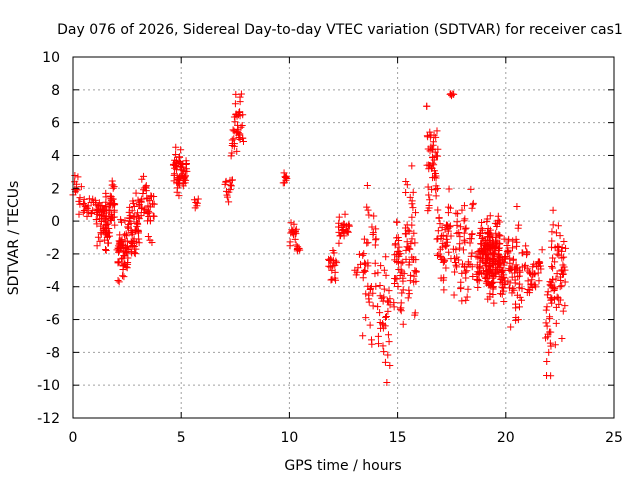 The image size is (640, 480). Describe the element at coordinates (51, 58) in the screenshot. I see `y-tick-label: 10` at that location.